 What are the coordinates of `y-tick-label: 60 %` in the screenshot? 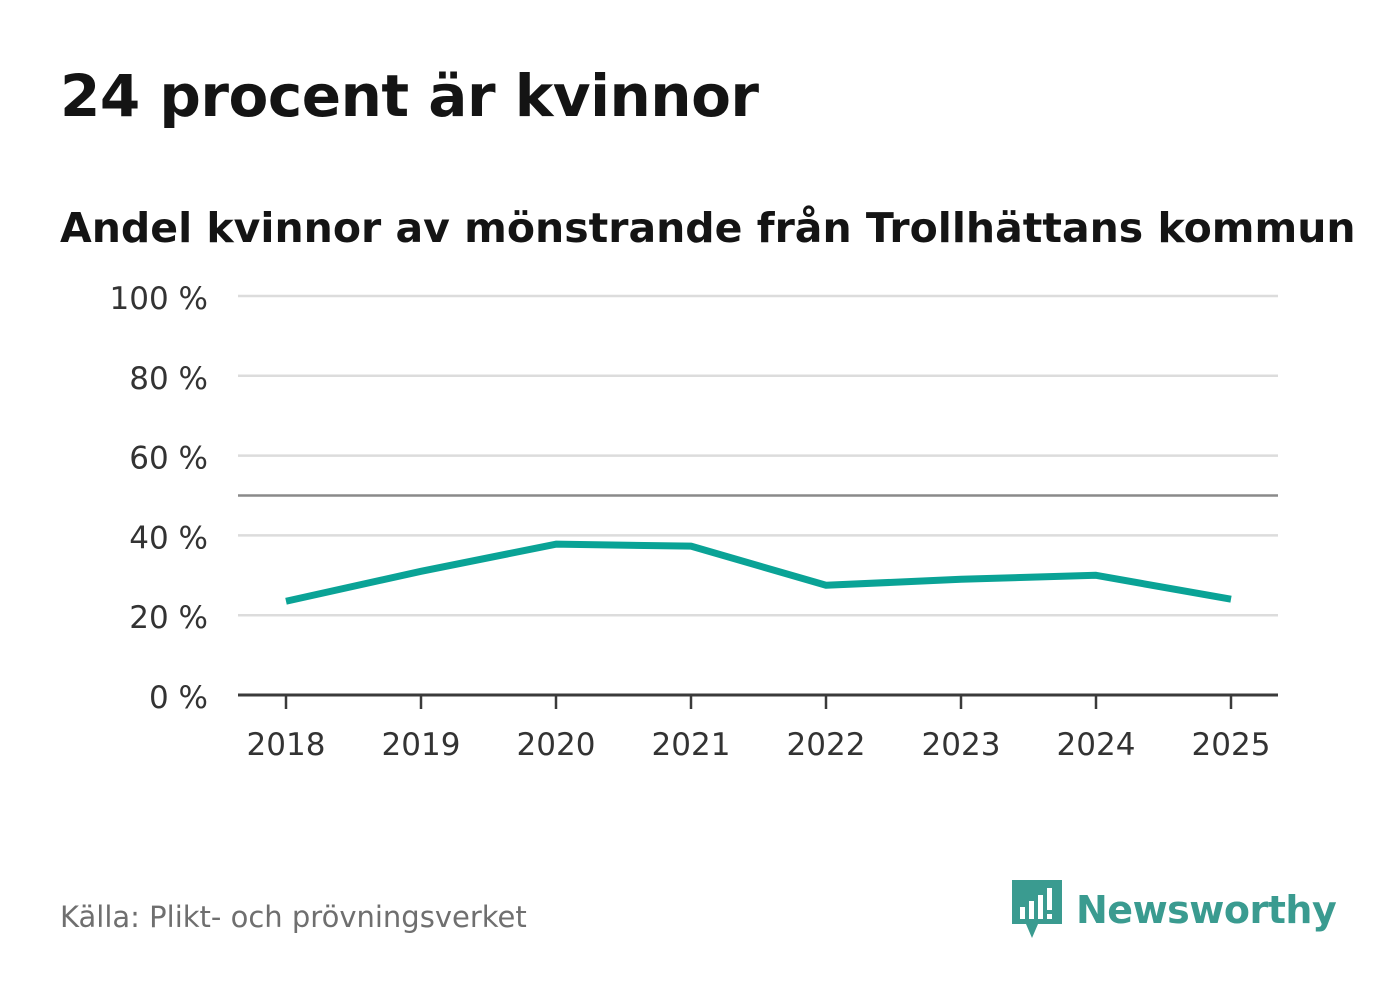 It's located at (168, 459).